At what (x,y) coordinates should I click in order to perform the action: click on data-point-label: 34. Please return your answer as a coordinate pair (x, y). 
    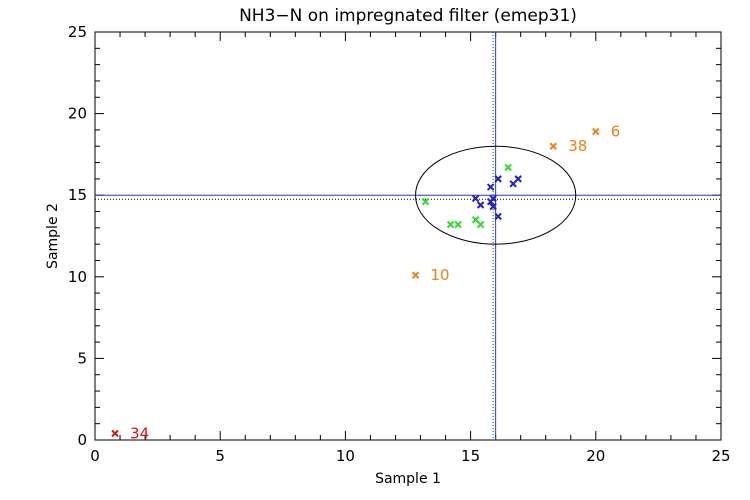
    Looking at the image, I should click on (139, 433).